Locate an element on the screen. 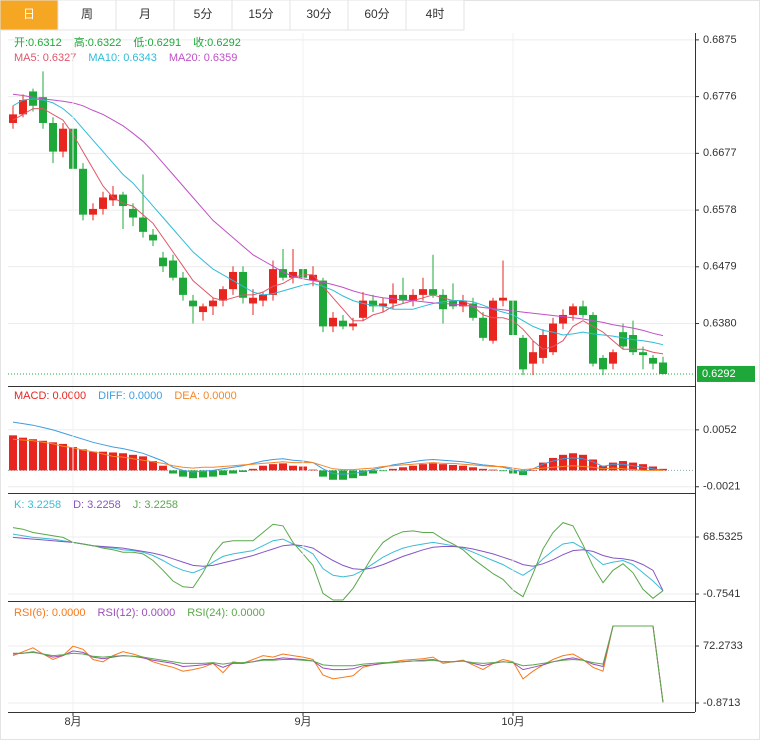 The image size is (760, 740). tab: 4时 is located at coordinates (435, 15).